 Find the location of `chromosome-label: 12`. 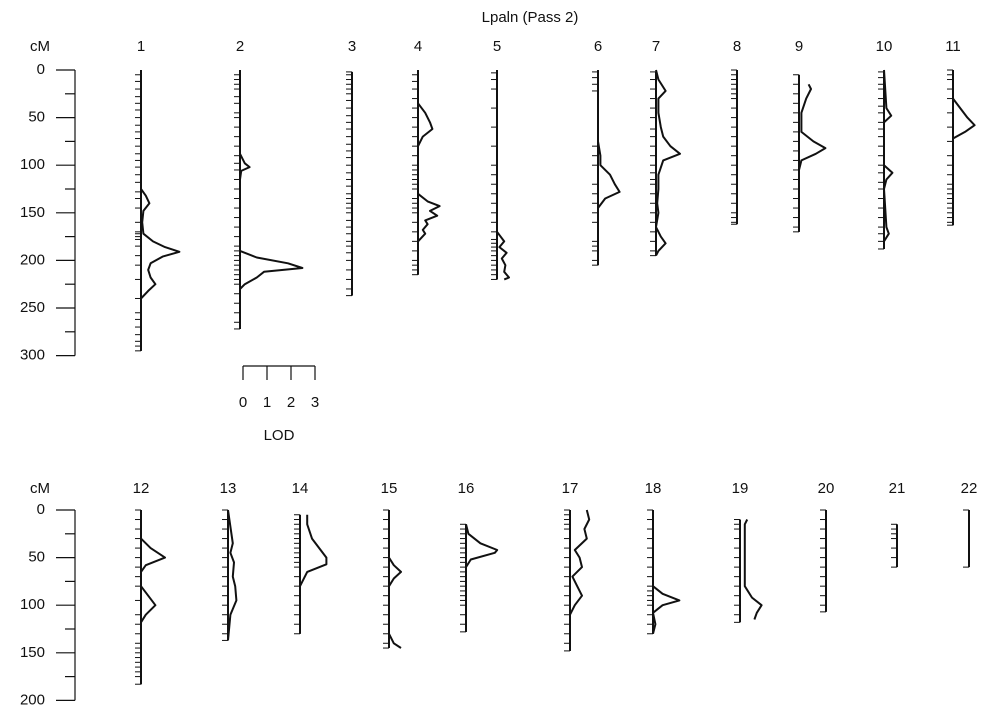

chromosome-label: 12 is located at coordinates (141, 488).